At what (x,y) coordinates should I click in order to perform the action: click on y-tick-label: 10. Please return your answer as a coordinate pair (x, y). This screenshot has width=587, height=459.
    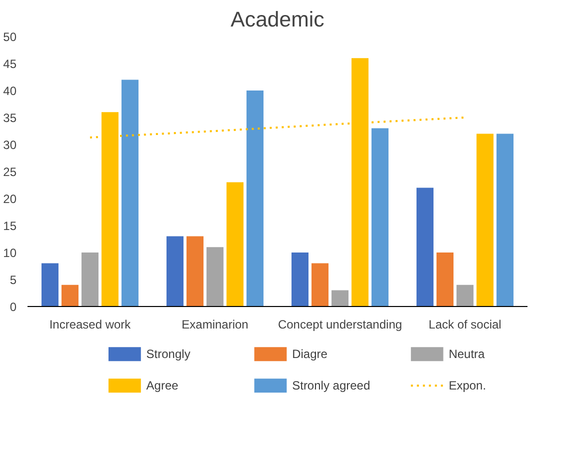
    Looking at the image, I should click on (10, 253).